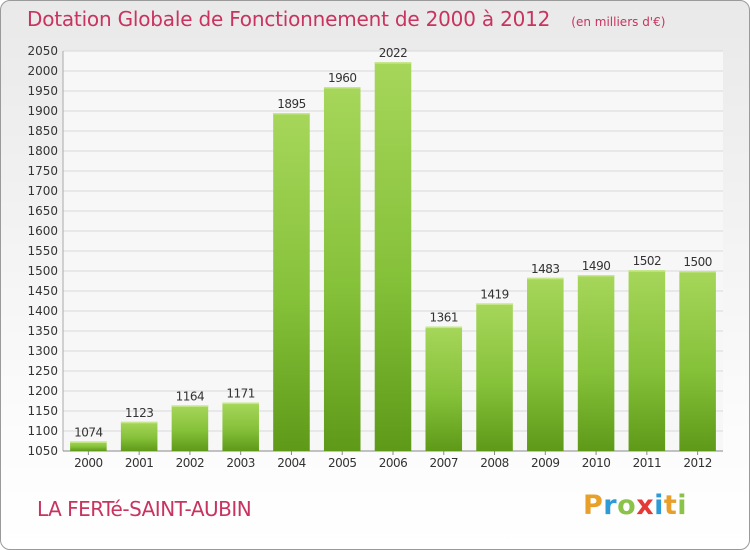 Image resolution: width=750 pixels, height=550 pixels. Describe the element at coordinates (342, 463) in the screenshot. I see `x-tick-label: 2005` at that location.